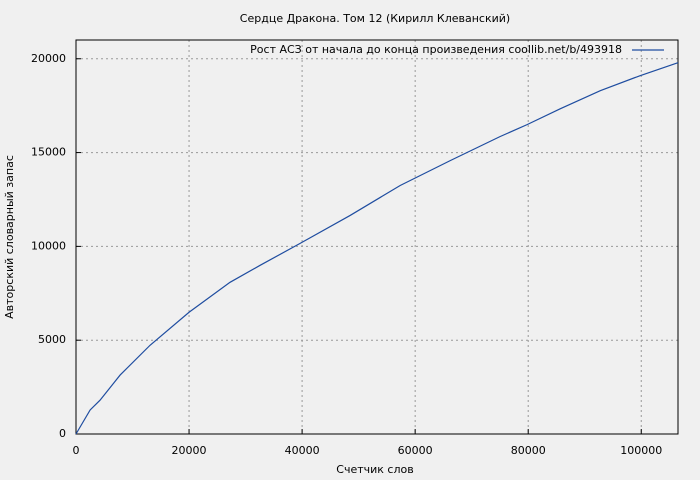 The image size is (700, 480). What do you see at coordinates (76, 450) in the screenshot?
I see `x-tick-label: 0` at bounding box center [76, 450].